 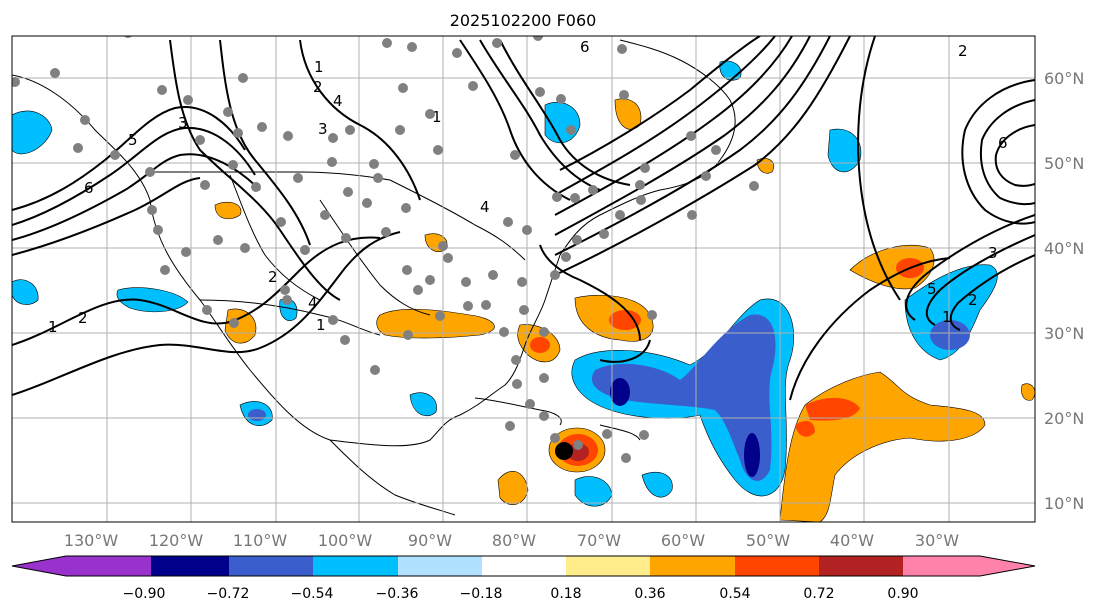 I want to click on lon-tick-label: 90°W, so click(x=430, y=540).